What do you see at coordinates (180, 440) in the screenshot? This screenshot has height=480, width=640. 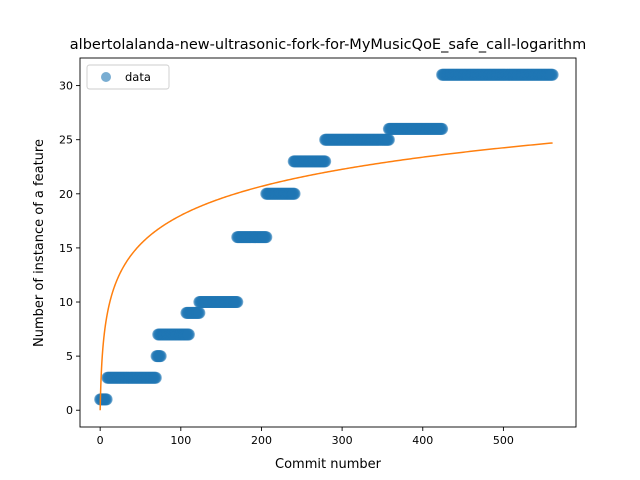 I see `x-tick-label: 100` at bounding box center [180, 440].